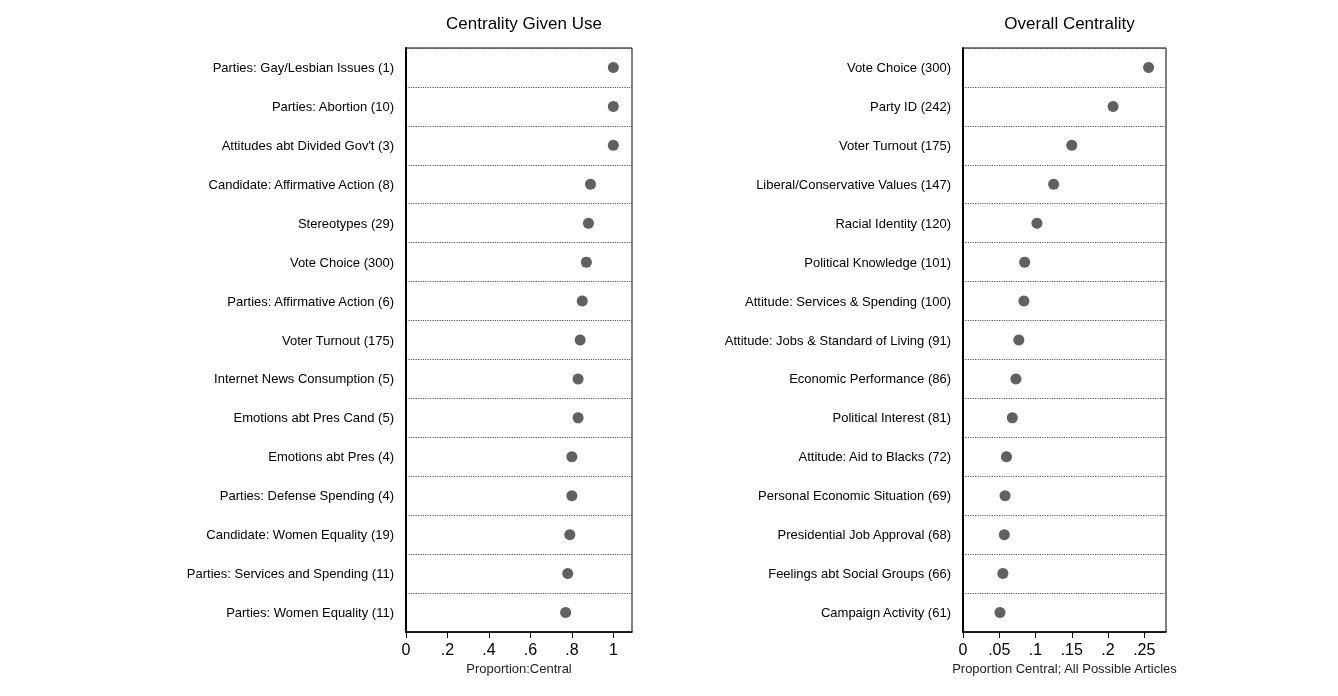  What do you see at coordinates (524, 23) in the screenshot?
I see `chart-title: Centrality Given Use` at bounding box center [524, 23].